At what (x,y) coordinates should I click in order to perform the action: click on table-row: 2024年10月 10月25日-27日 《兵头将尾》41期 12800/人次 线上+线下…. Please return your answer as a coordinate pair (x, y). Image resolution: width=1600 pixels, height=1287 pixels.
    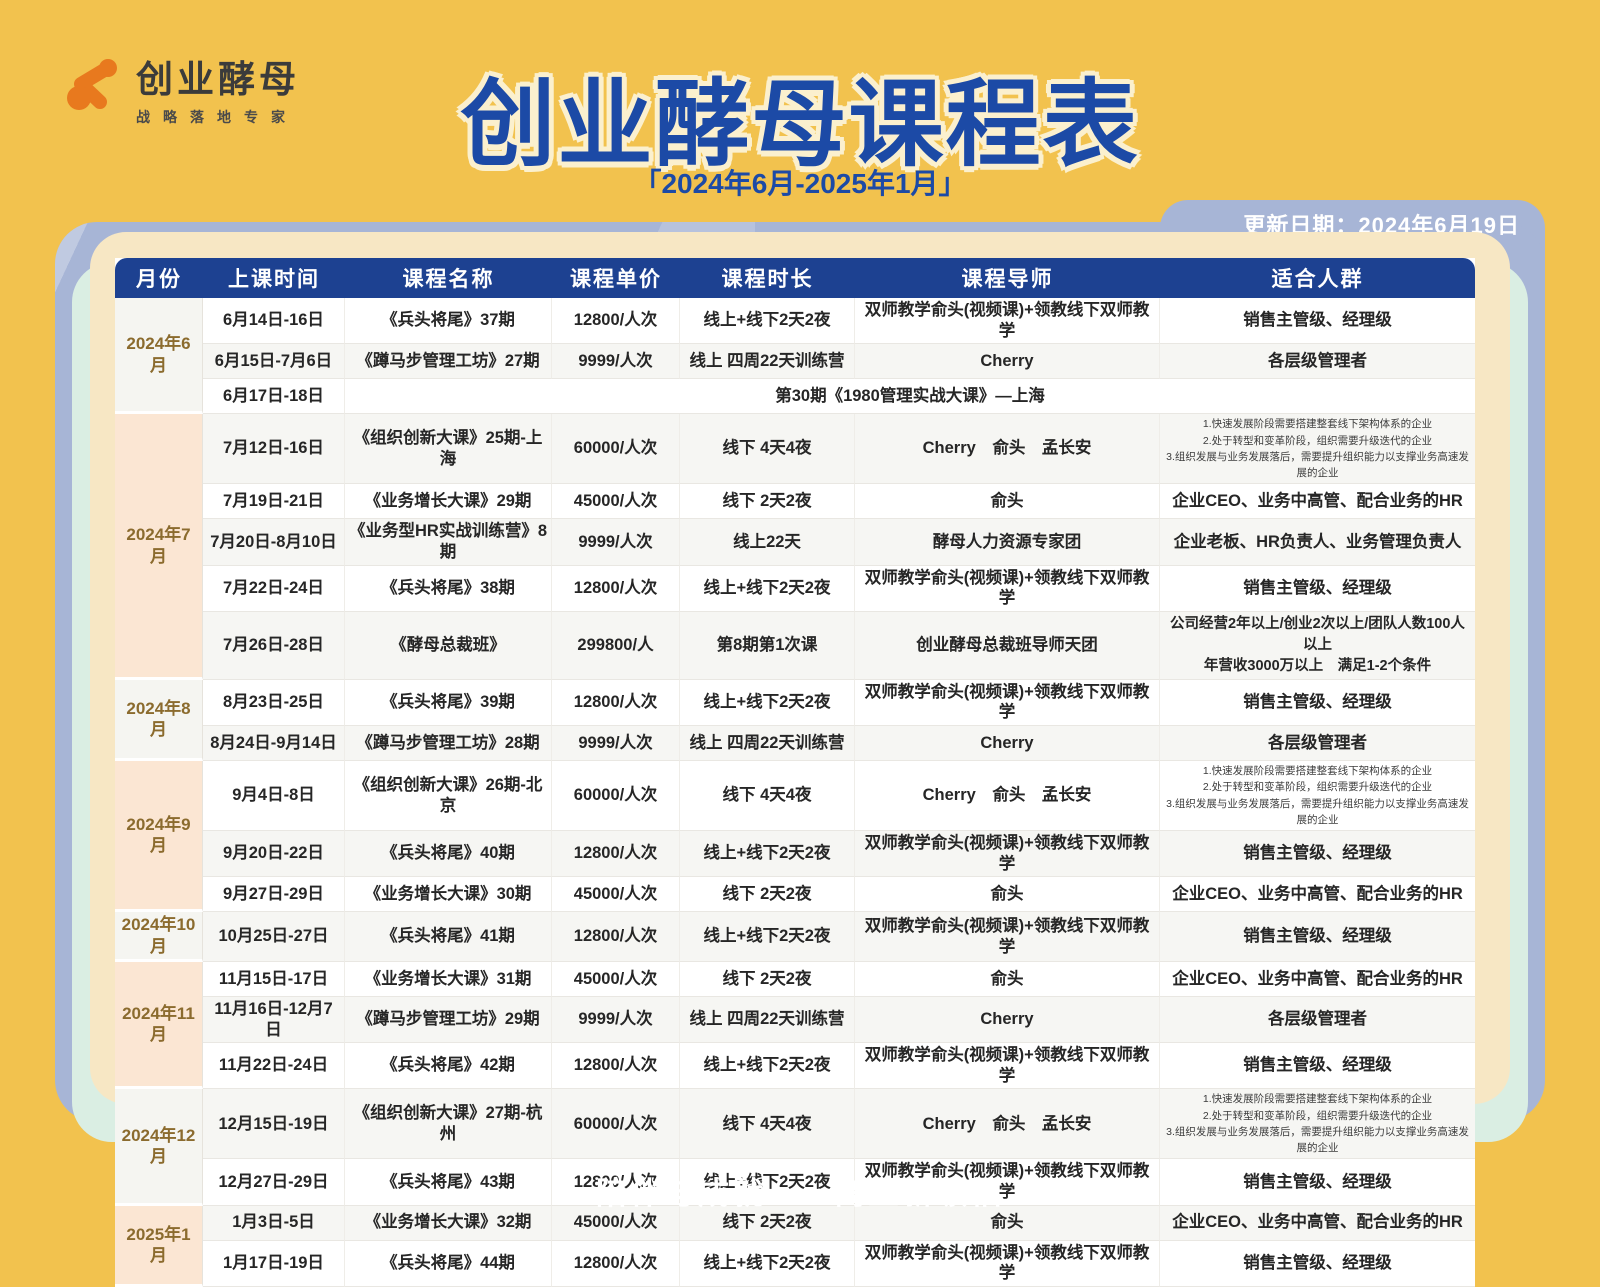
    Looking at the image, I should click on (795, 937).